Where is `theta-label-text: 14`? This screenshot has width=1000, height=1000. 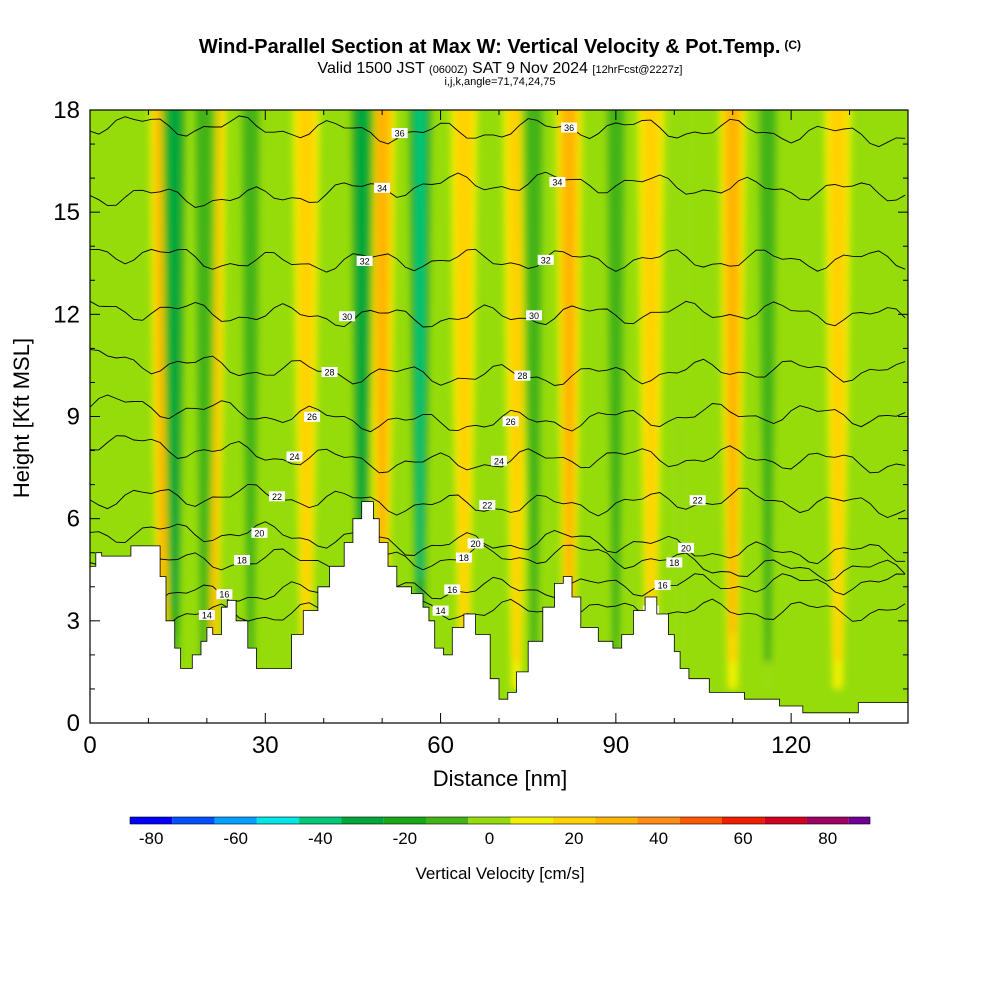 theta-label-text: 14 is located at coordinates (207, 615).